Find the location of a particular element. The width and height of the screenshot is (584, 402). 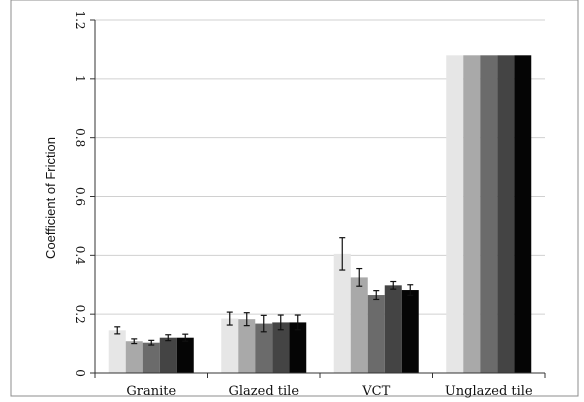

error-bars is located at coordinates (264, 291).